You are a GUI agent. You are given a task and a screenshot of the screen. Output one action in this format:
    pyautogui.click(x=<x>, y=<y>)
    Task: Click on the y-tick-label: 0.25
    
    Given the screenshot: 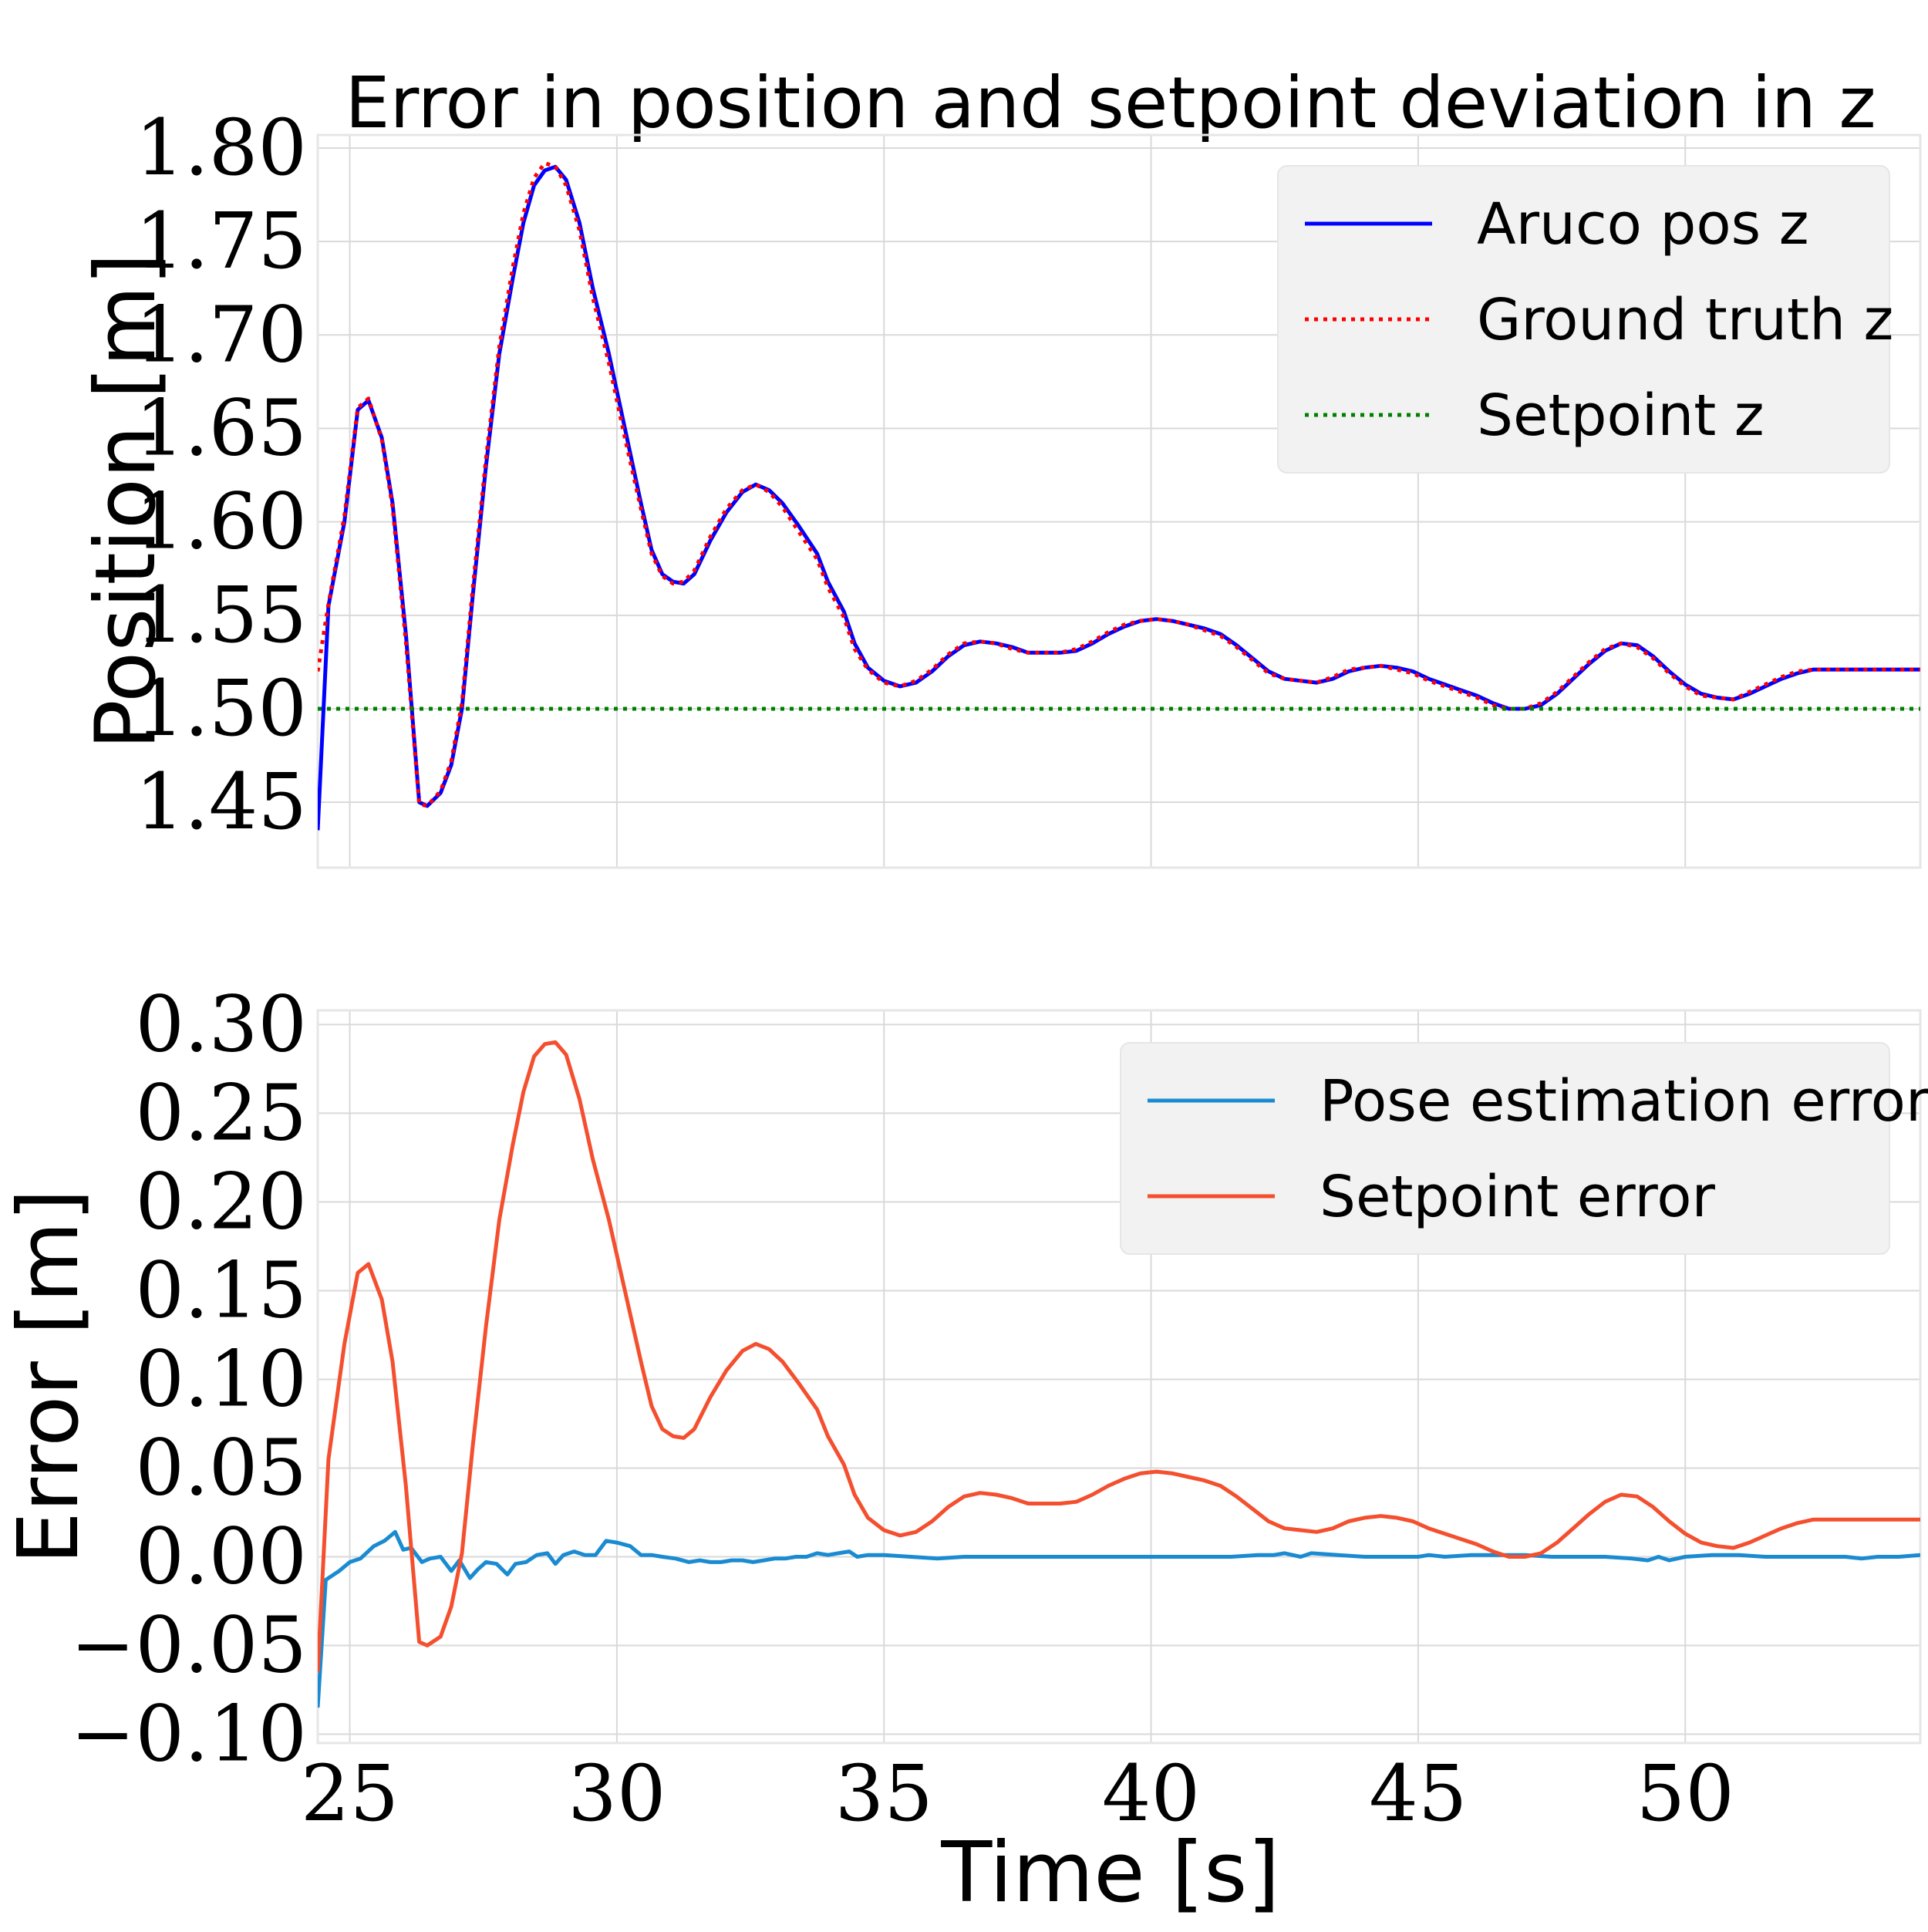 What is the action you would take?
    pyautogui.click(x=221, y=1112)
    